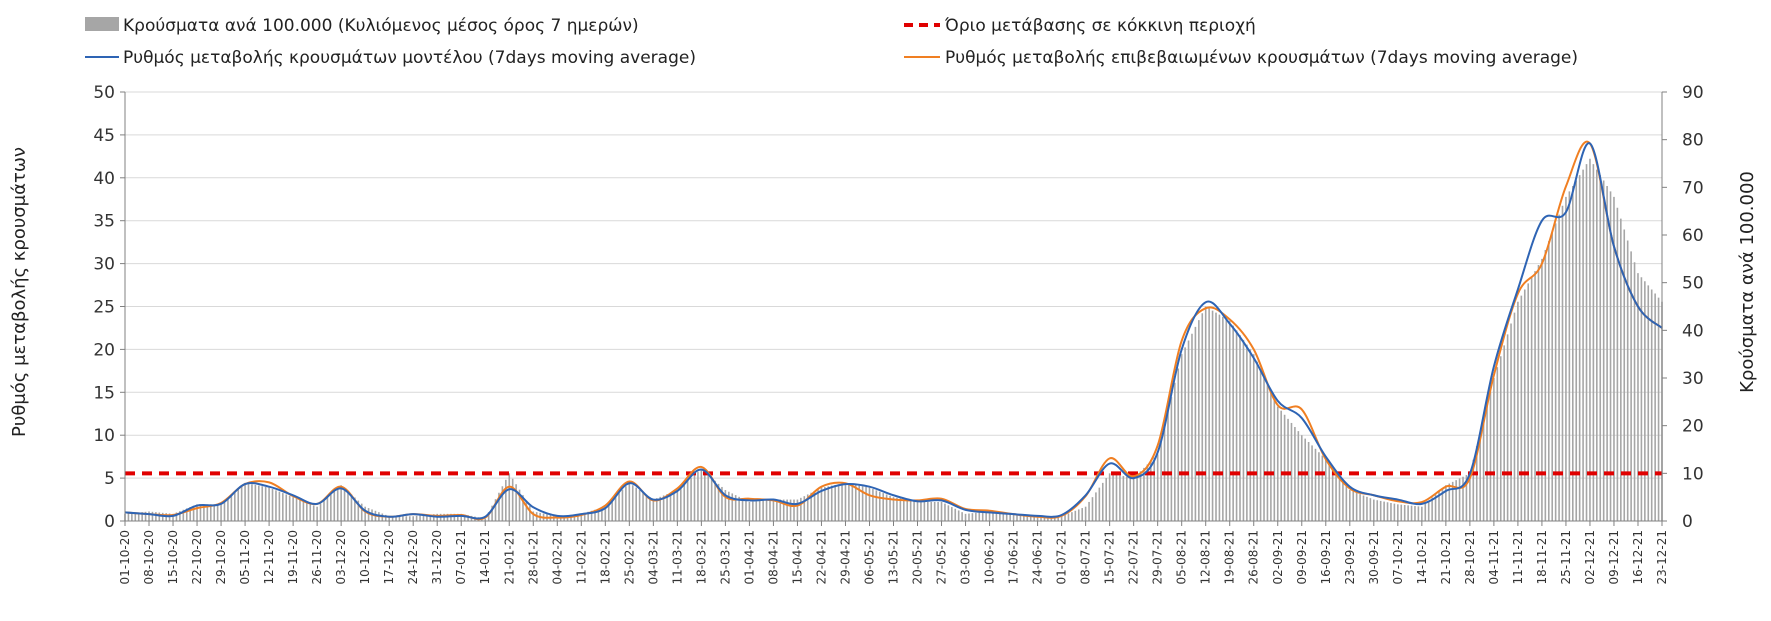 The width and height of the screenshot is (1771, 621). What do you see at coordinates (749, 557) in the screenshot?
I see `x-tick-label: 01-04-21` at bounding box center [749, 557].